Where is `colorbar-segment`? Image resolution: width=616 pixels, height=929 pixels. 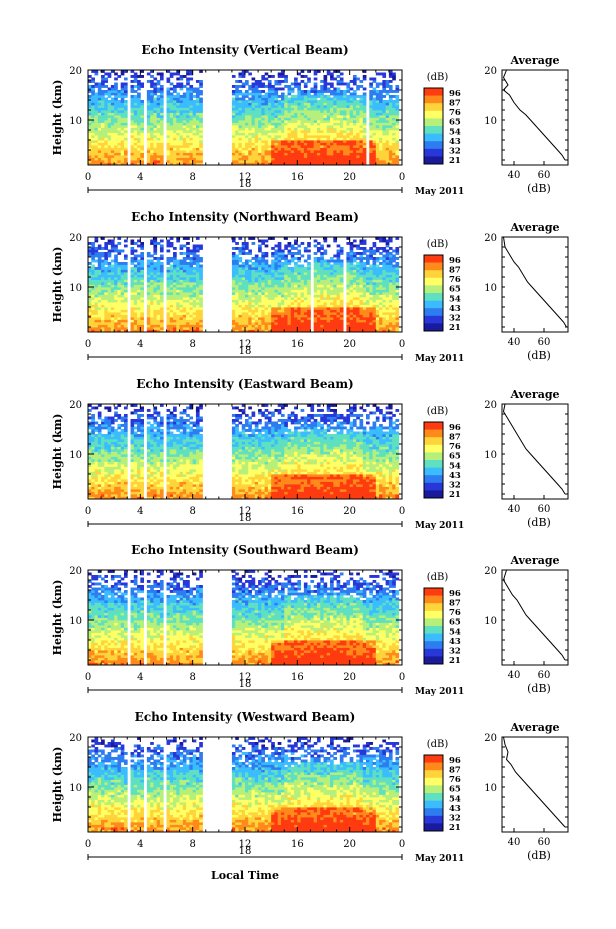
colorbar-segment is located at coordinates (433, 160).